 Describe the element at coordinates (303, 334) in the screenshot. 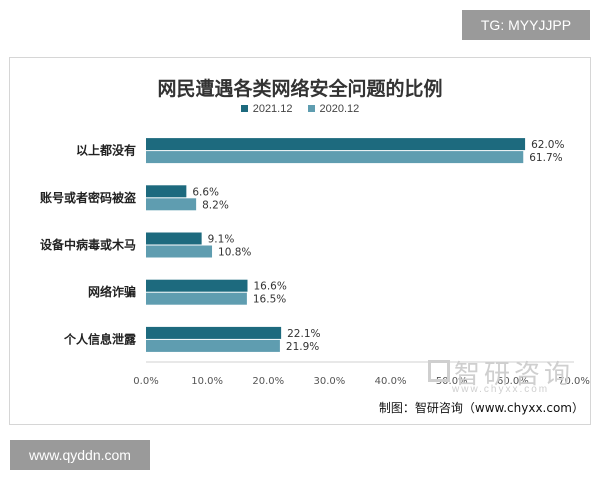

I see `data-label: 22.1%` at that location.